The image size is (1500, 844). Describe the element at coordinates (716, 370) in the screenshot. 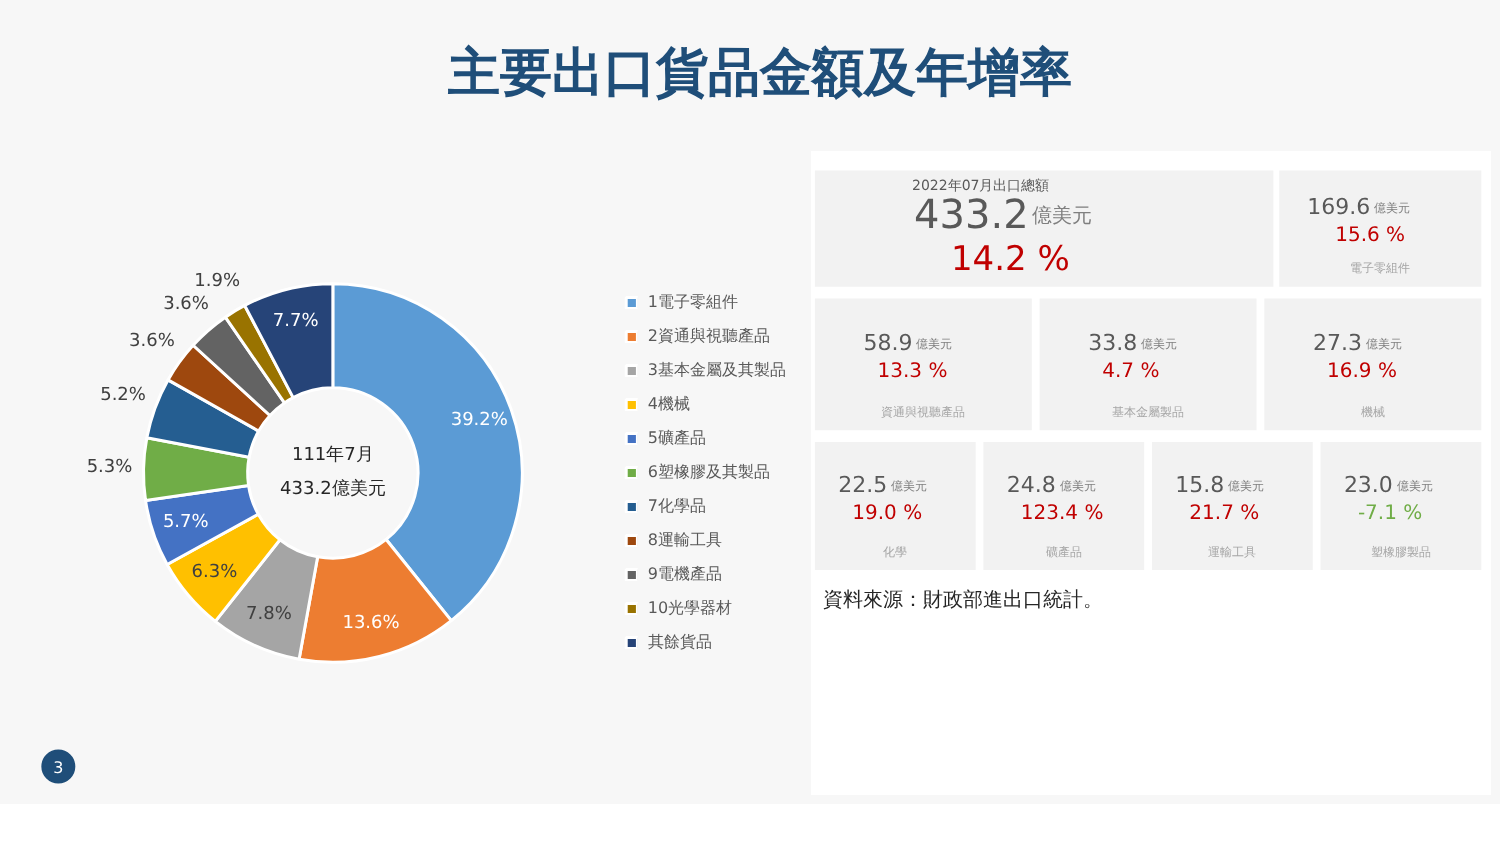

I see `legend-label: 3基本金屬及其製品` at that location.